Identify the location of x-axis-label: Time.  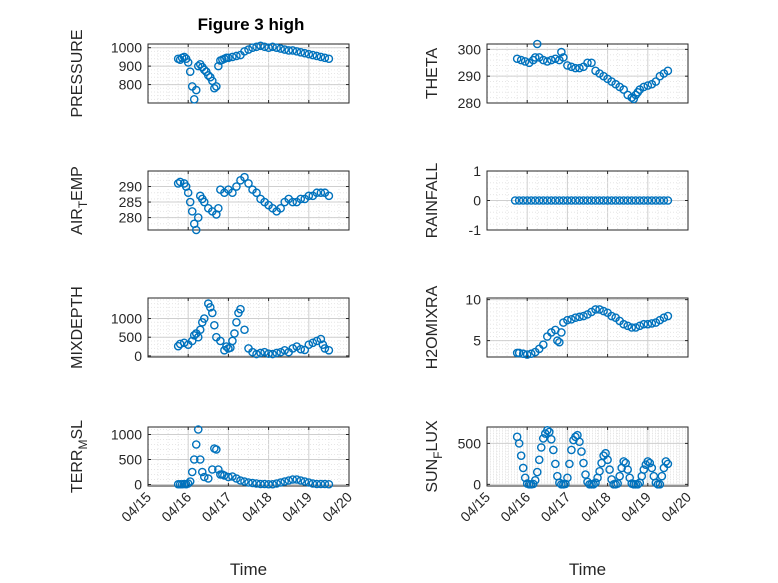
(587, 569).